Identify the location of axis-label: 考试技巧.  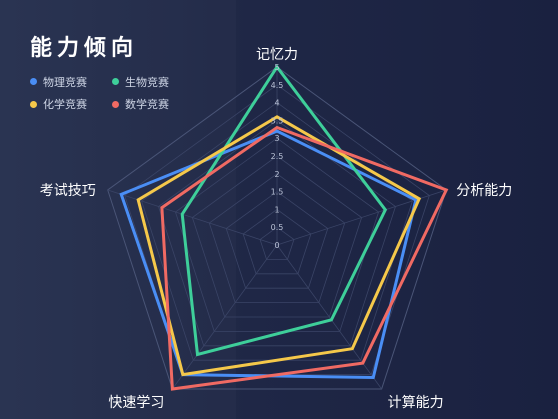
(68, 191).